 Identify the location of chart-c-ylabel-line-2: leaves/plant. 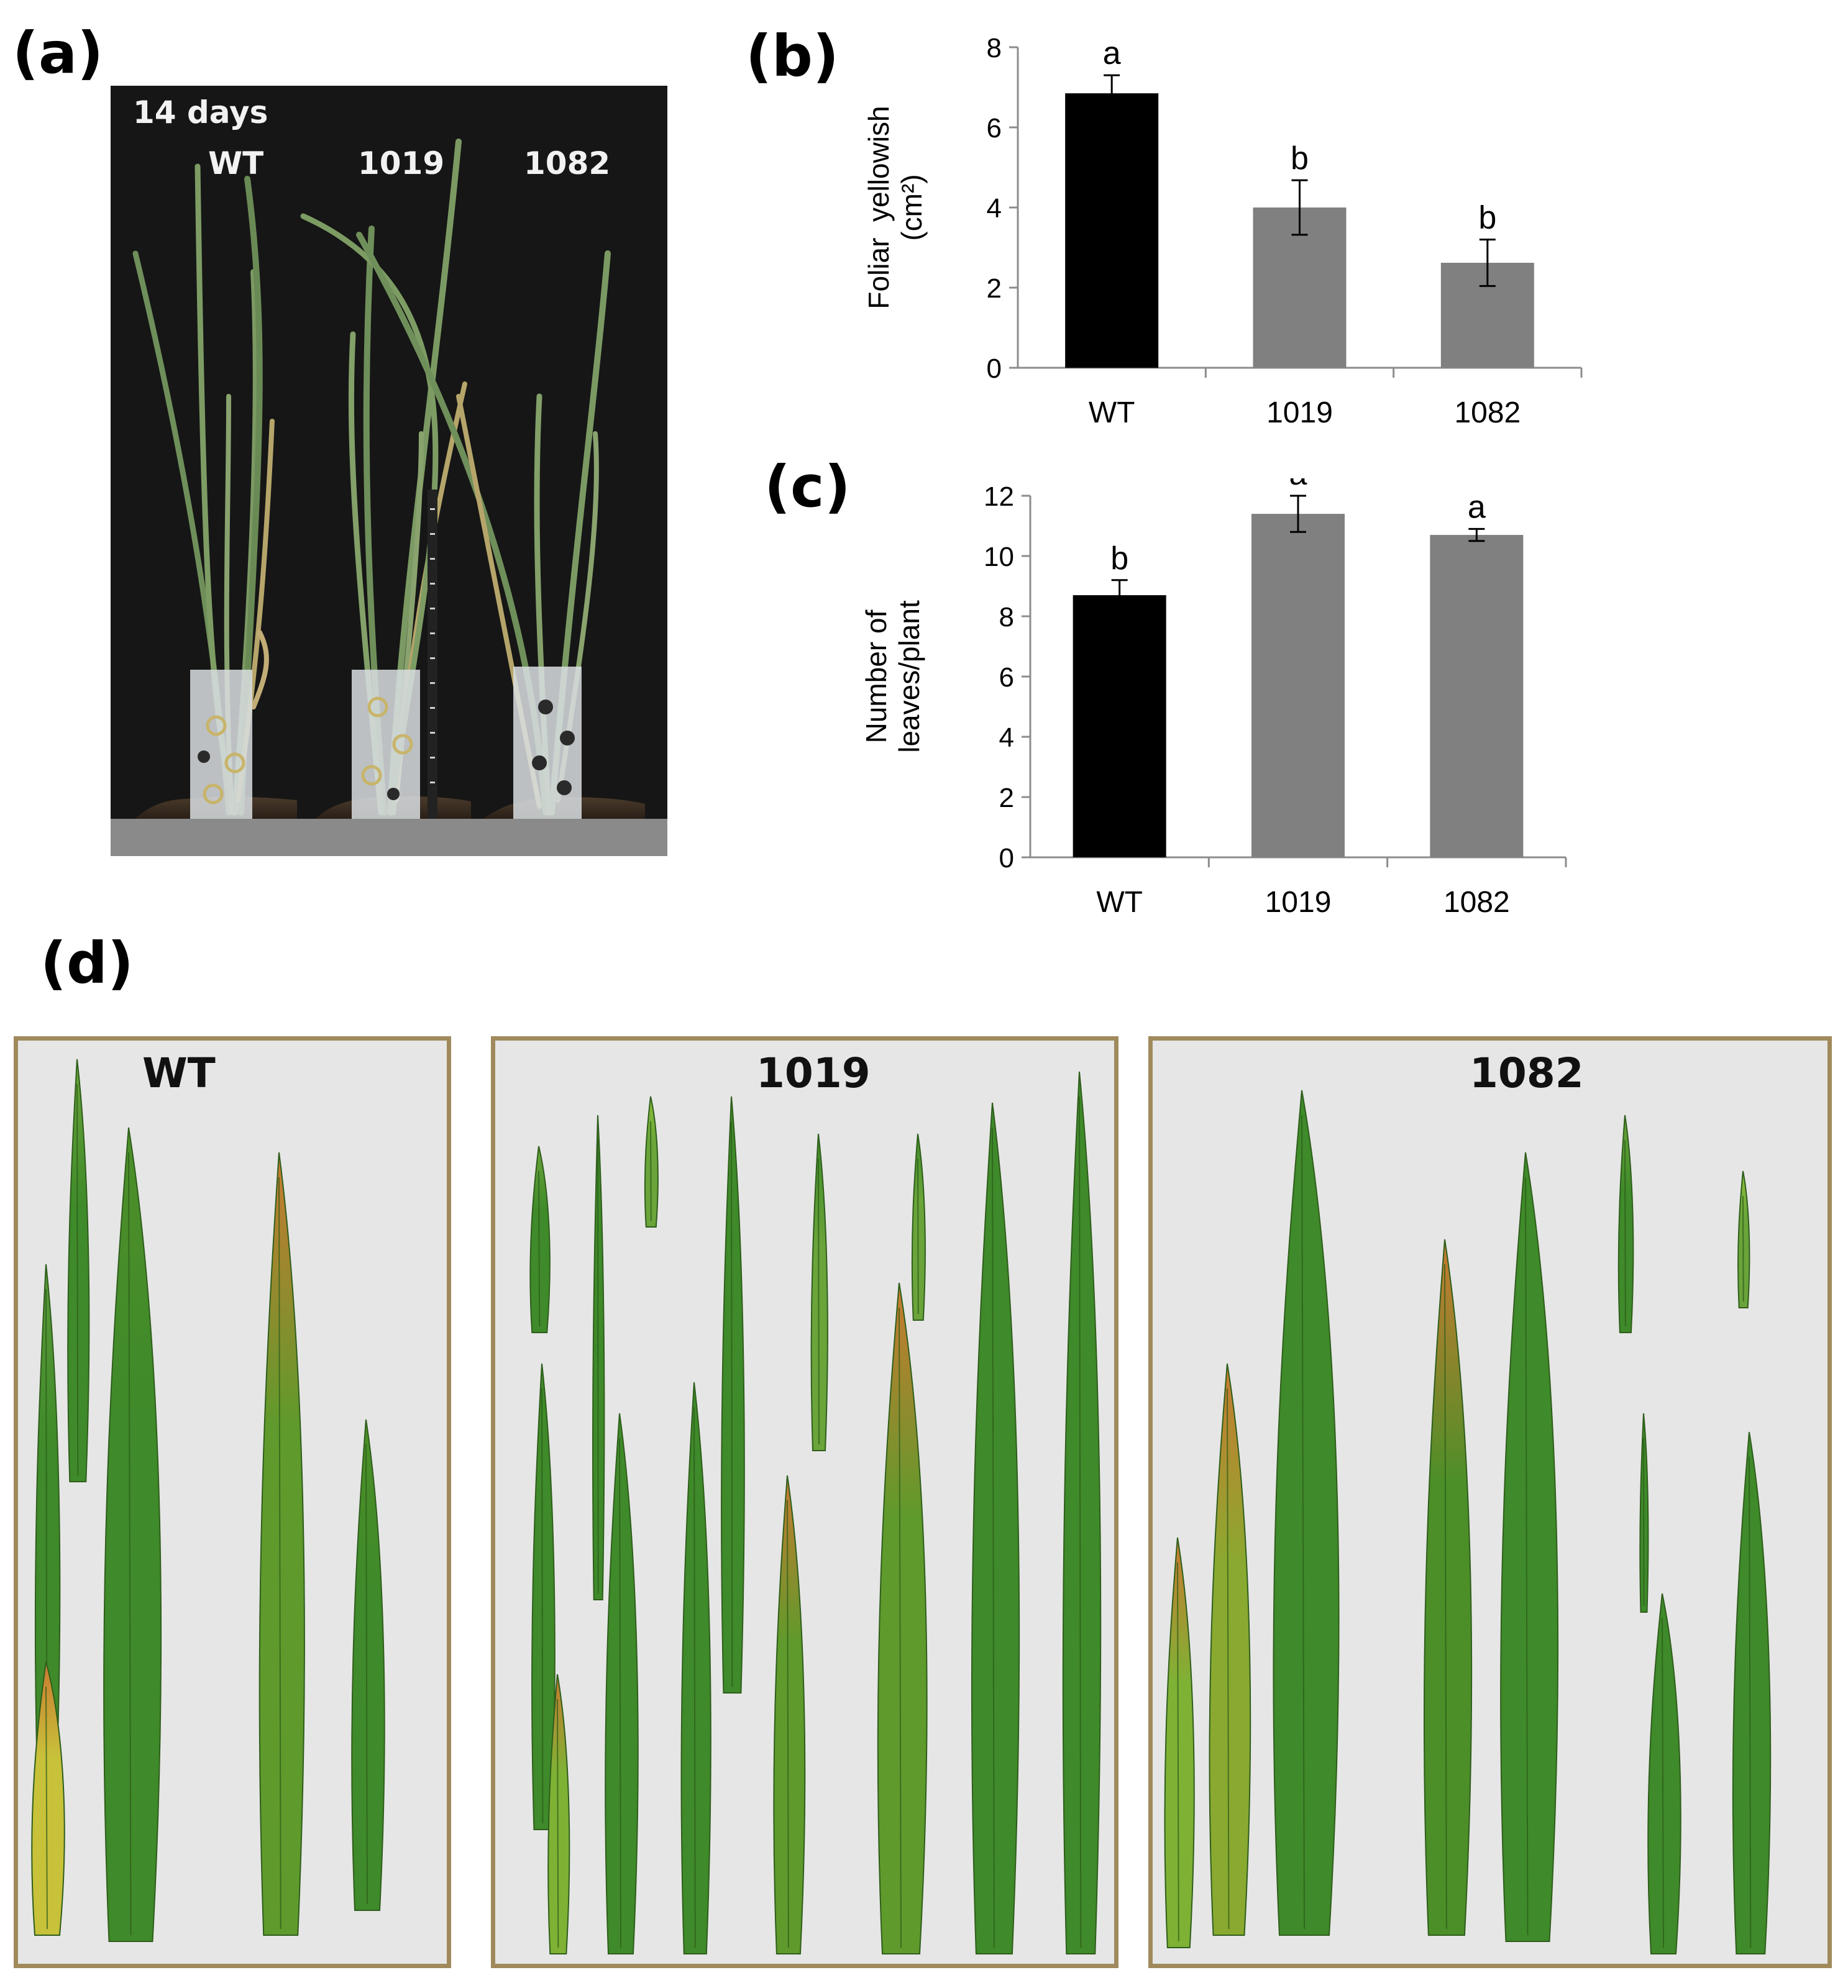
(909, 677).